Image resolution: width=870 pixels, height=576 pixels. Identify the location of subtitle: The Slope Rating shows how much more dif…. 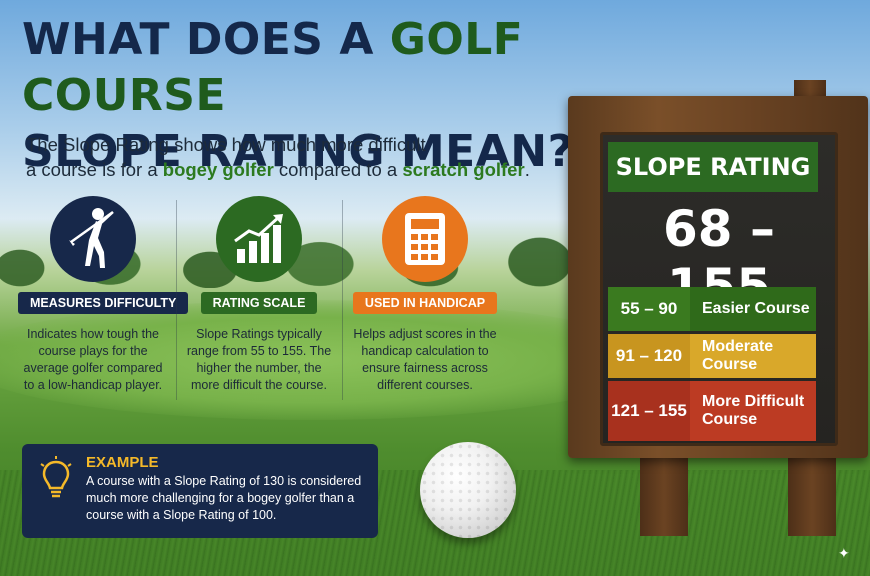
(296, 157).